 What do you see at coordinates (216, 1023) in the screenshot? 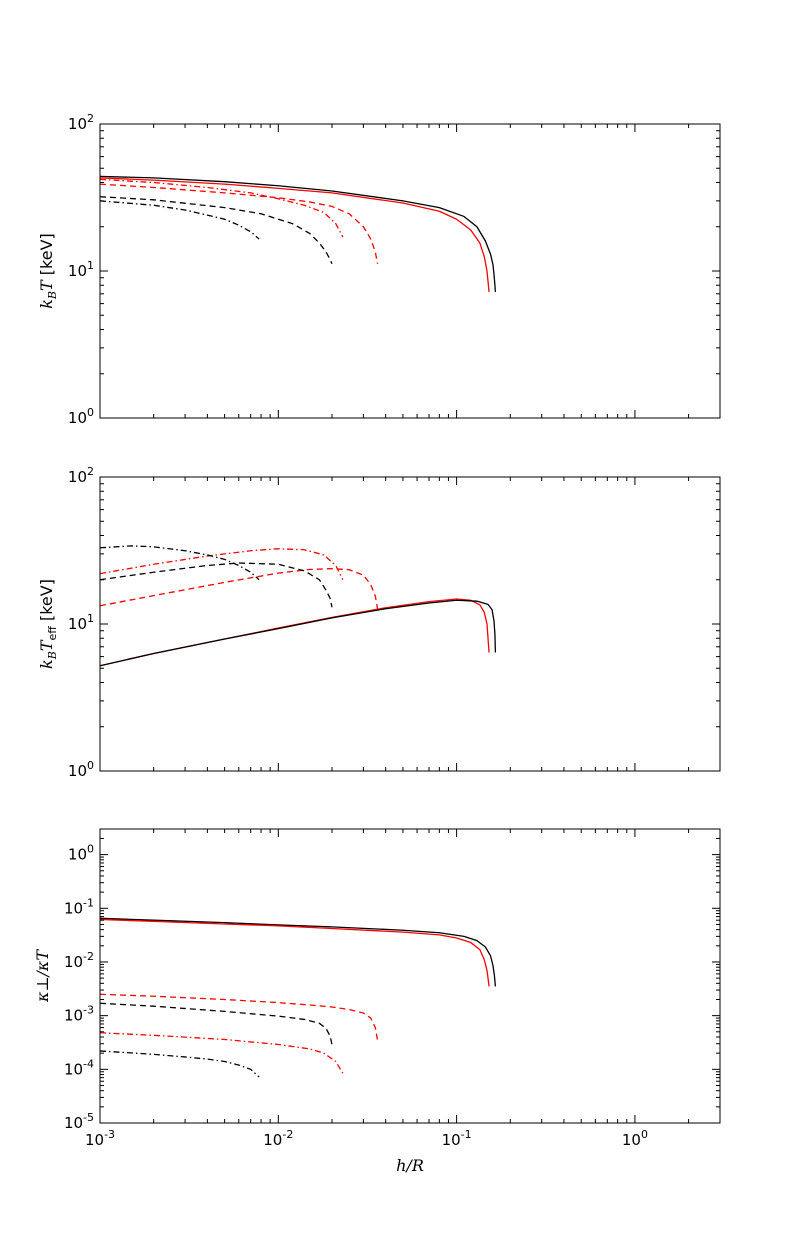
I see `conductivity-ratio-series-black-dash` at bounding box center [216, 1023].